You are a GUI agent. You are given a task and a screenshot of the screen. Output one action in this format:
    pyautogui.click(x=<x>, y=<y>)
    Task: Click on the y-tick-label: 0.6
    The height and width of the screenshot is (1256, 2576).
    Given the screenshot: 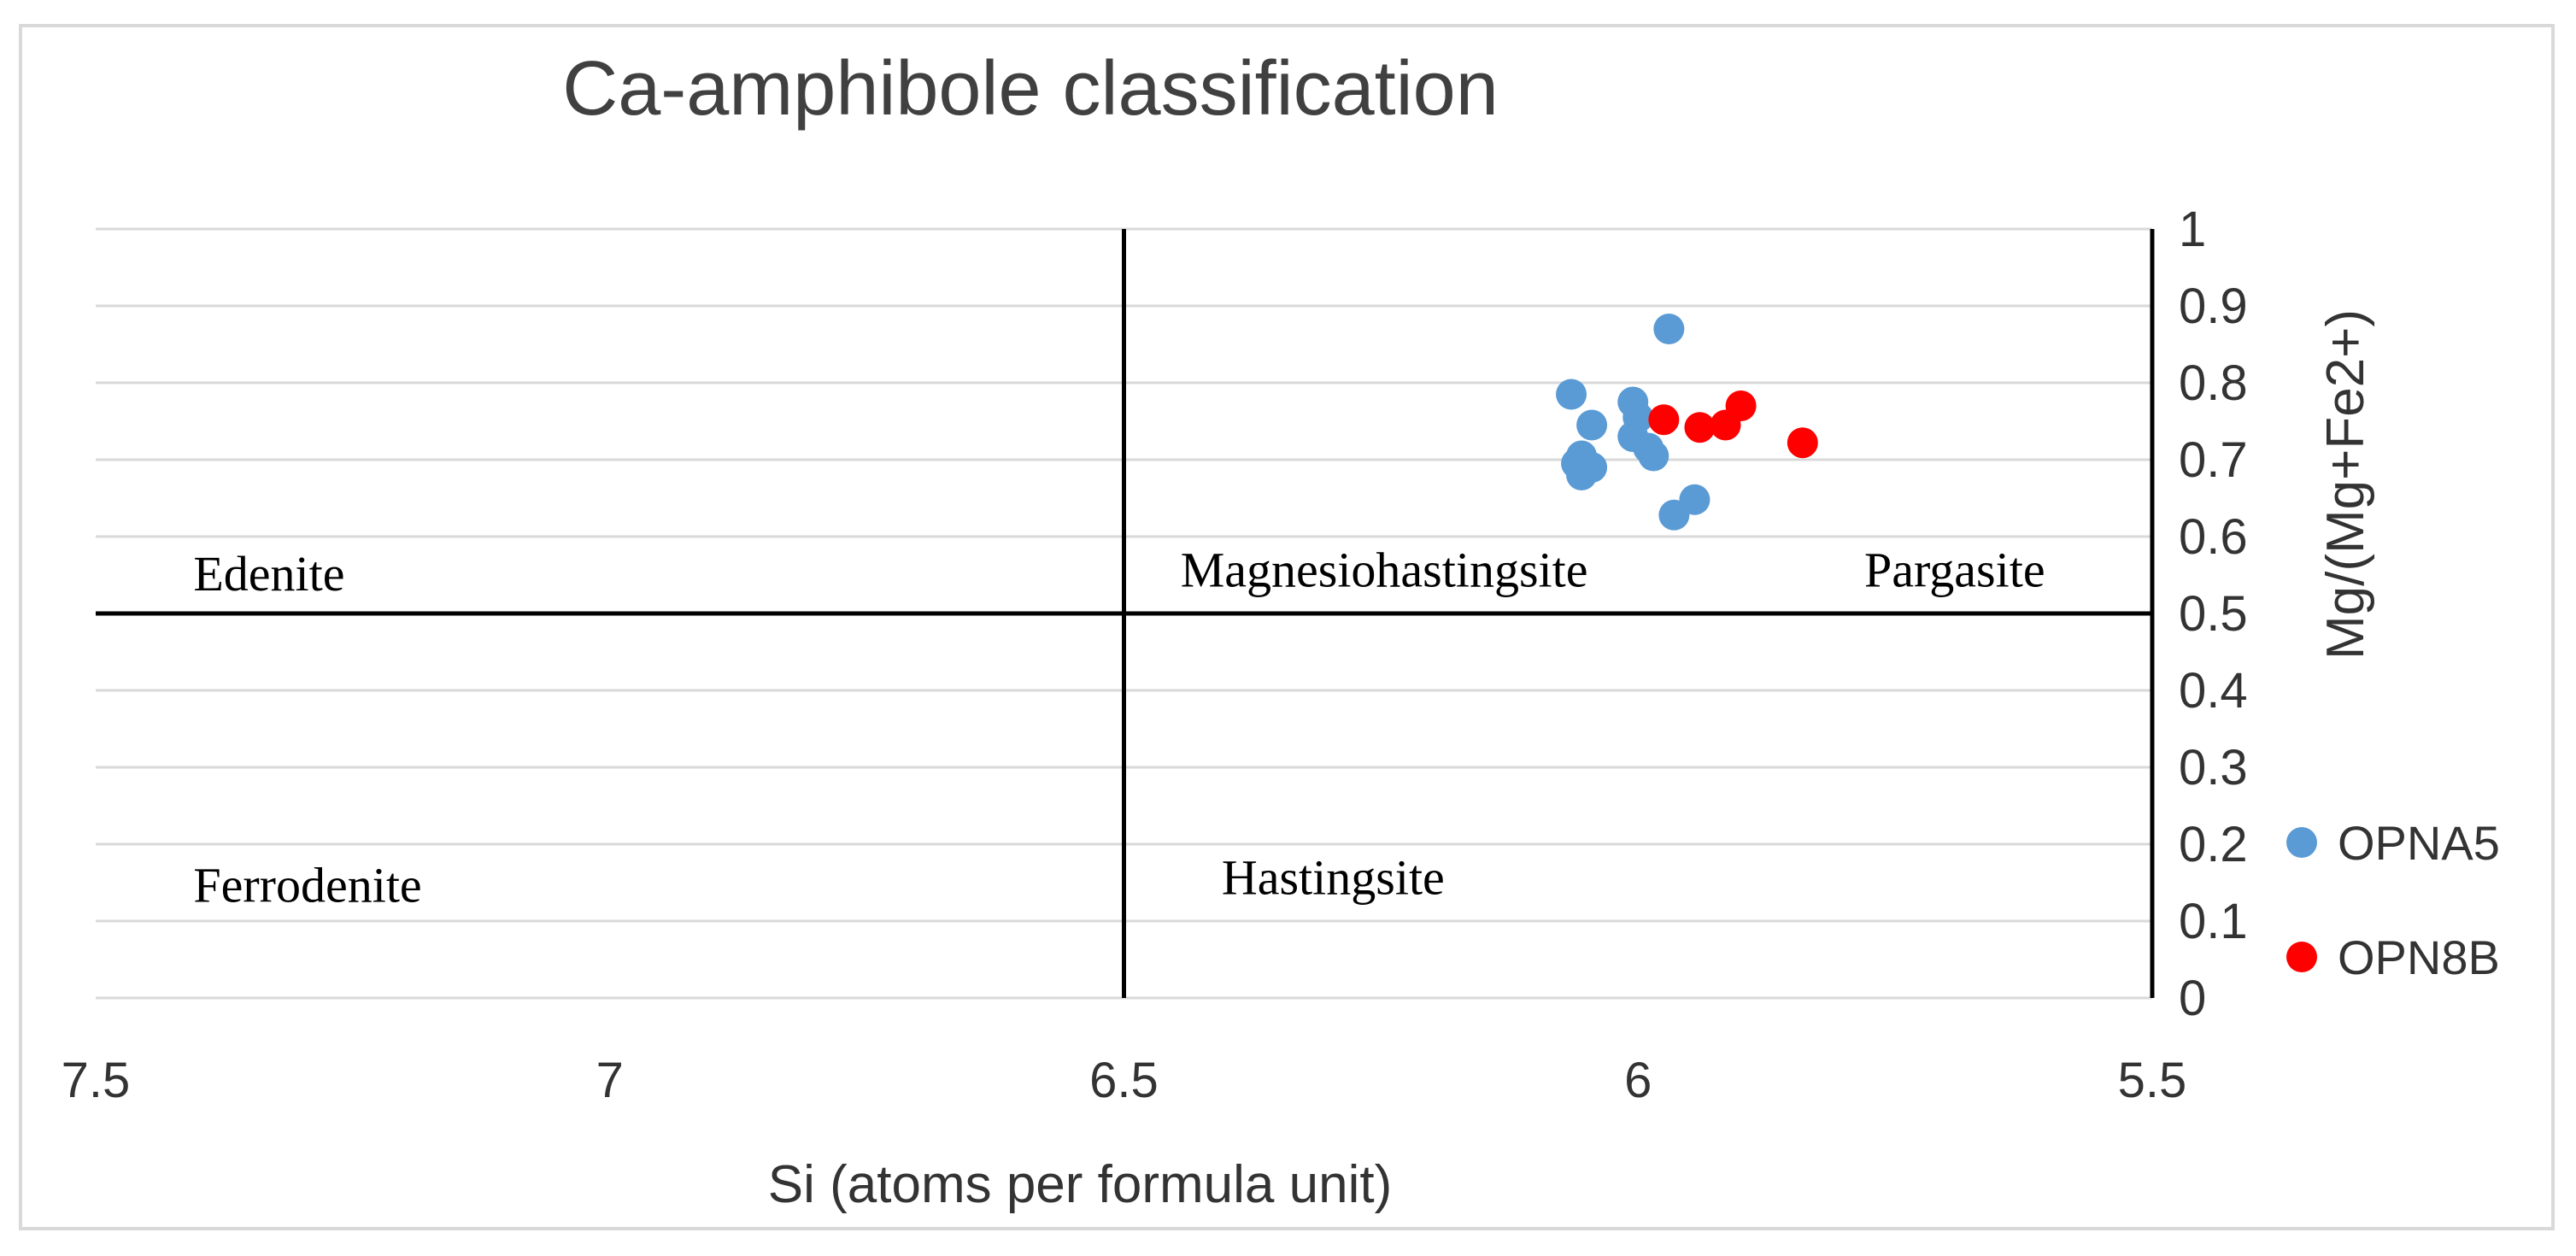 What is the action you would take?
    pyautogui.click(x=2213, y=537)
    